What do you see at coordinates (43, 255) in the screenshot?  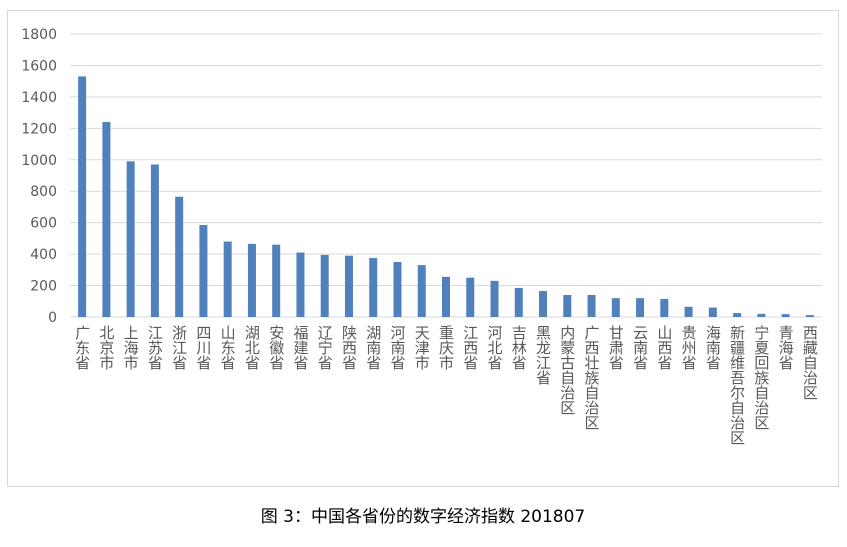 I see `y-tick-label: 400` at bounding box center [43, 255].